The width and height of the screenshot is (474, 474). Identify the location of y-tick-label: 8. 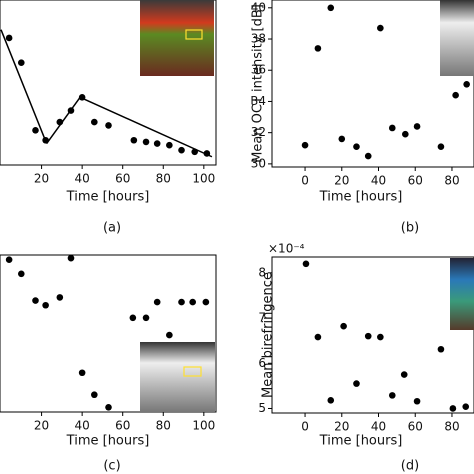
(262, 272).